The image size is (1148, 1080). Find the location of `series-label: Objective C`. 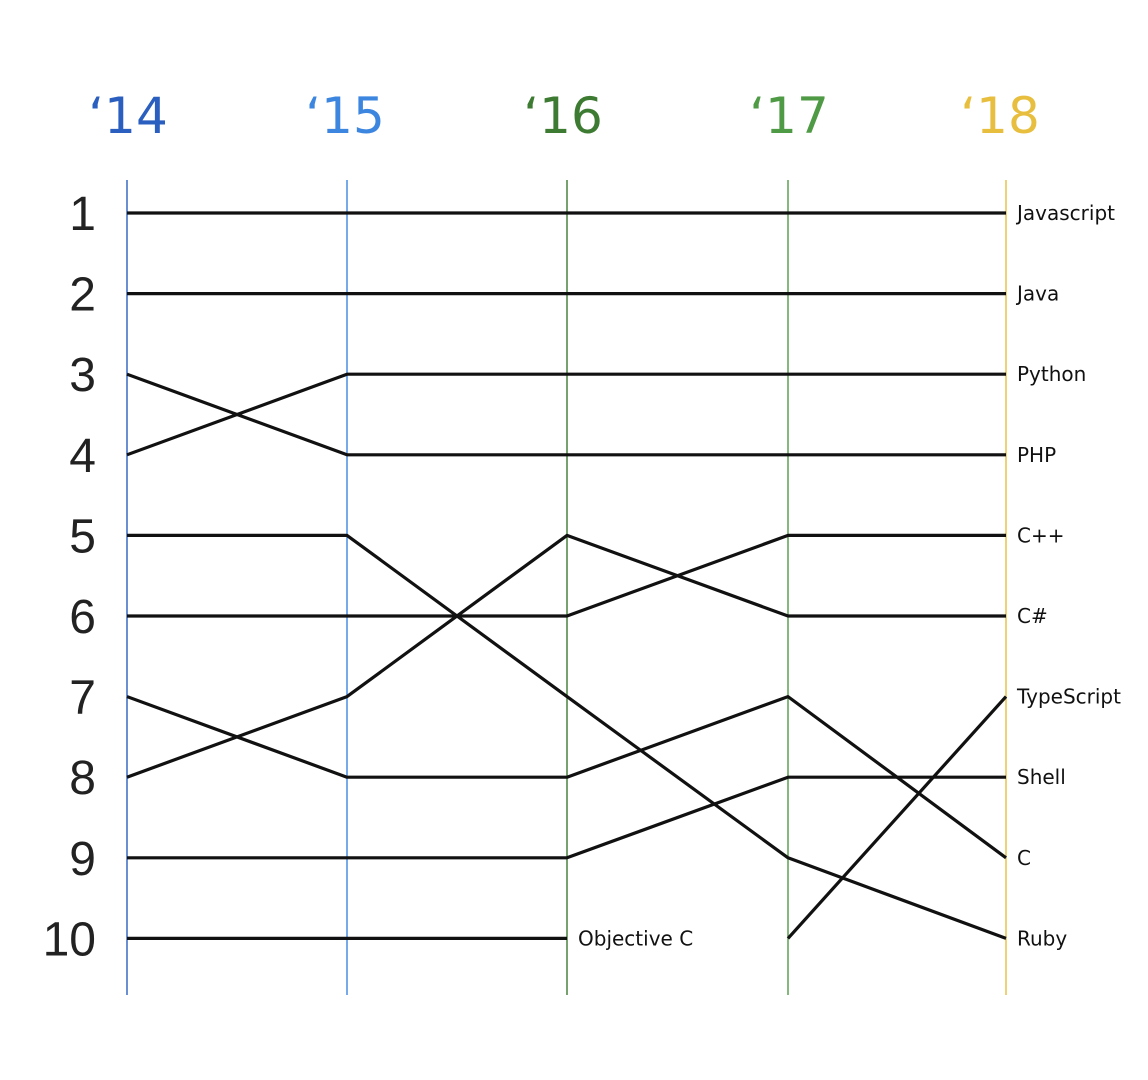

series-label: Objective C is located at coordinates (635, 938).